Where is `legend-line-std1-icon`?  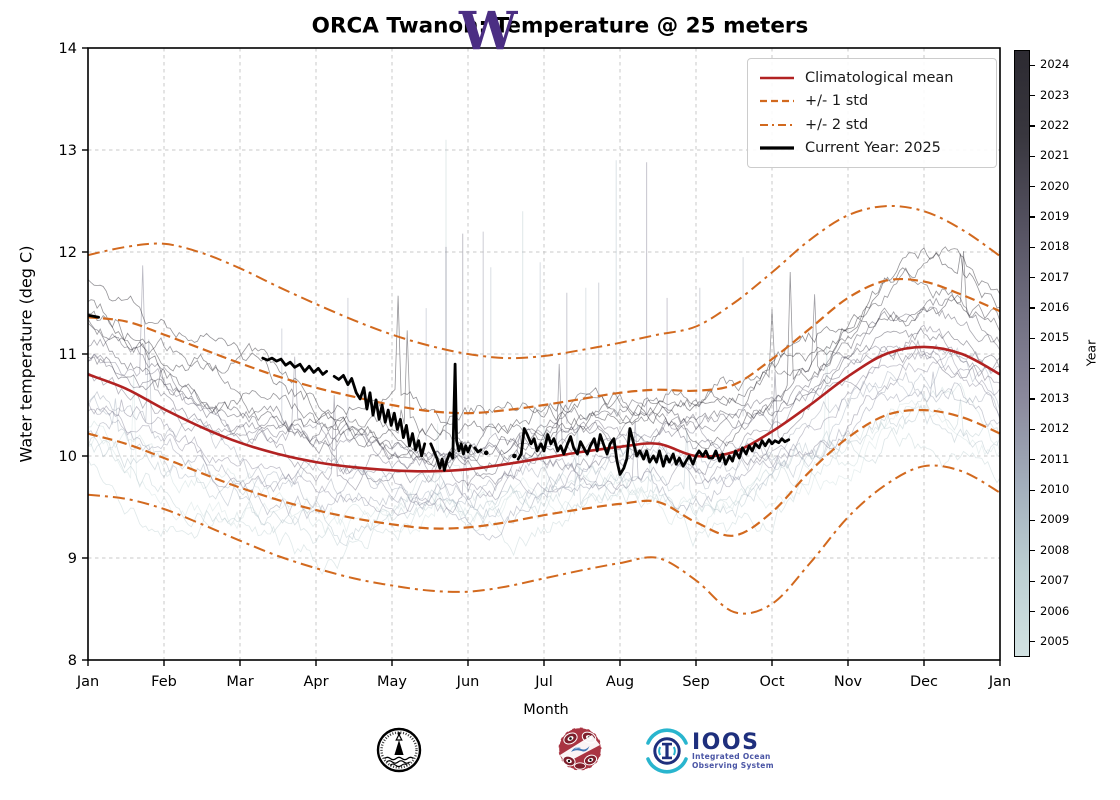
legend-line-std1-icon is located at coordinates (777, 101).